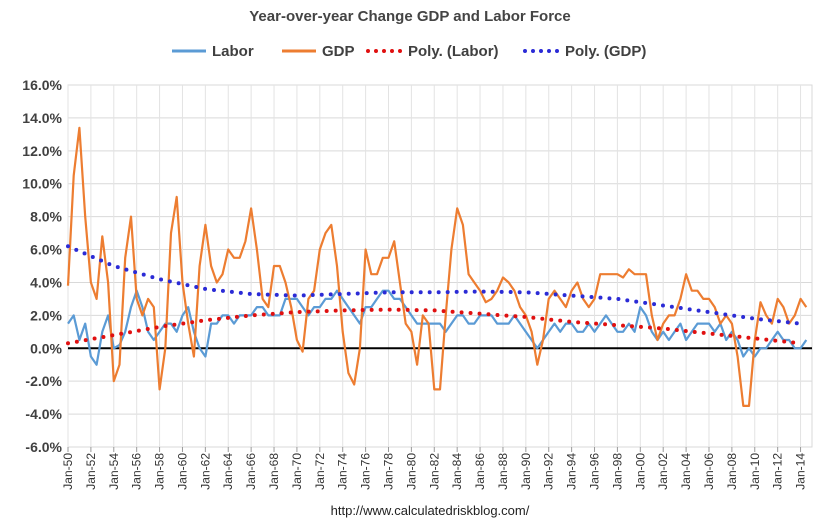 This screenshot has width=820, height=532. I want to click on legend-label: Poly. (Labor), so click(453, 51).